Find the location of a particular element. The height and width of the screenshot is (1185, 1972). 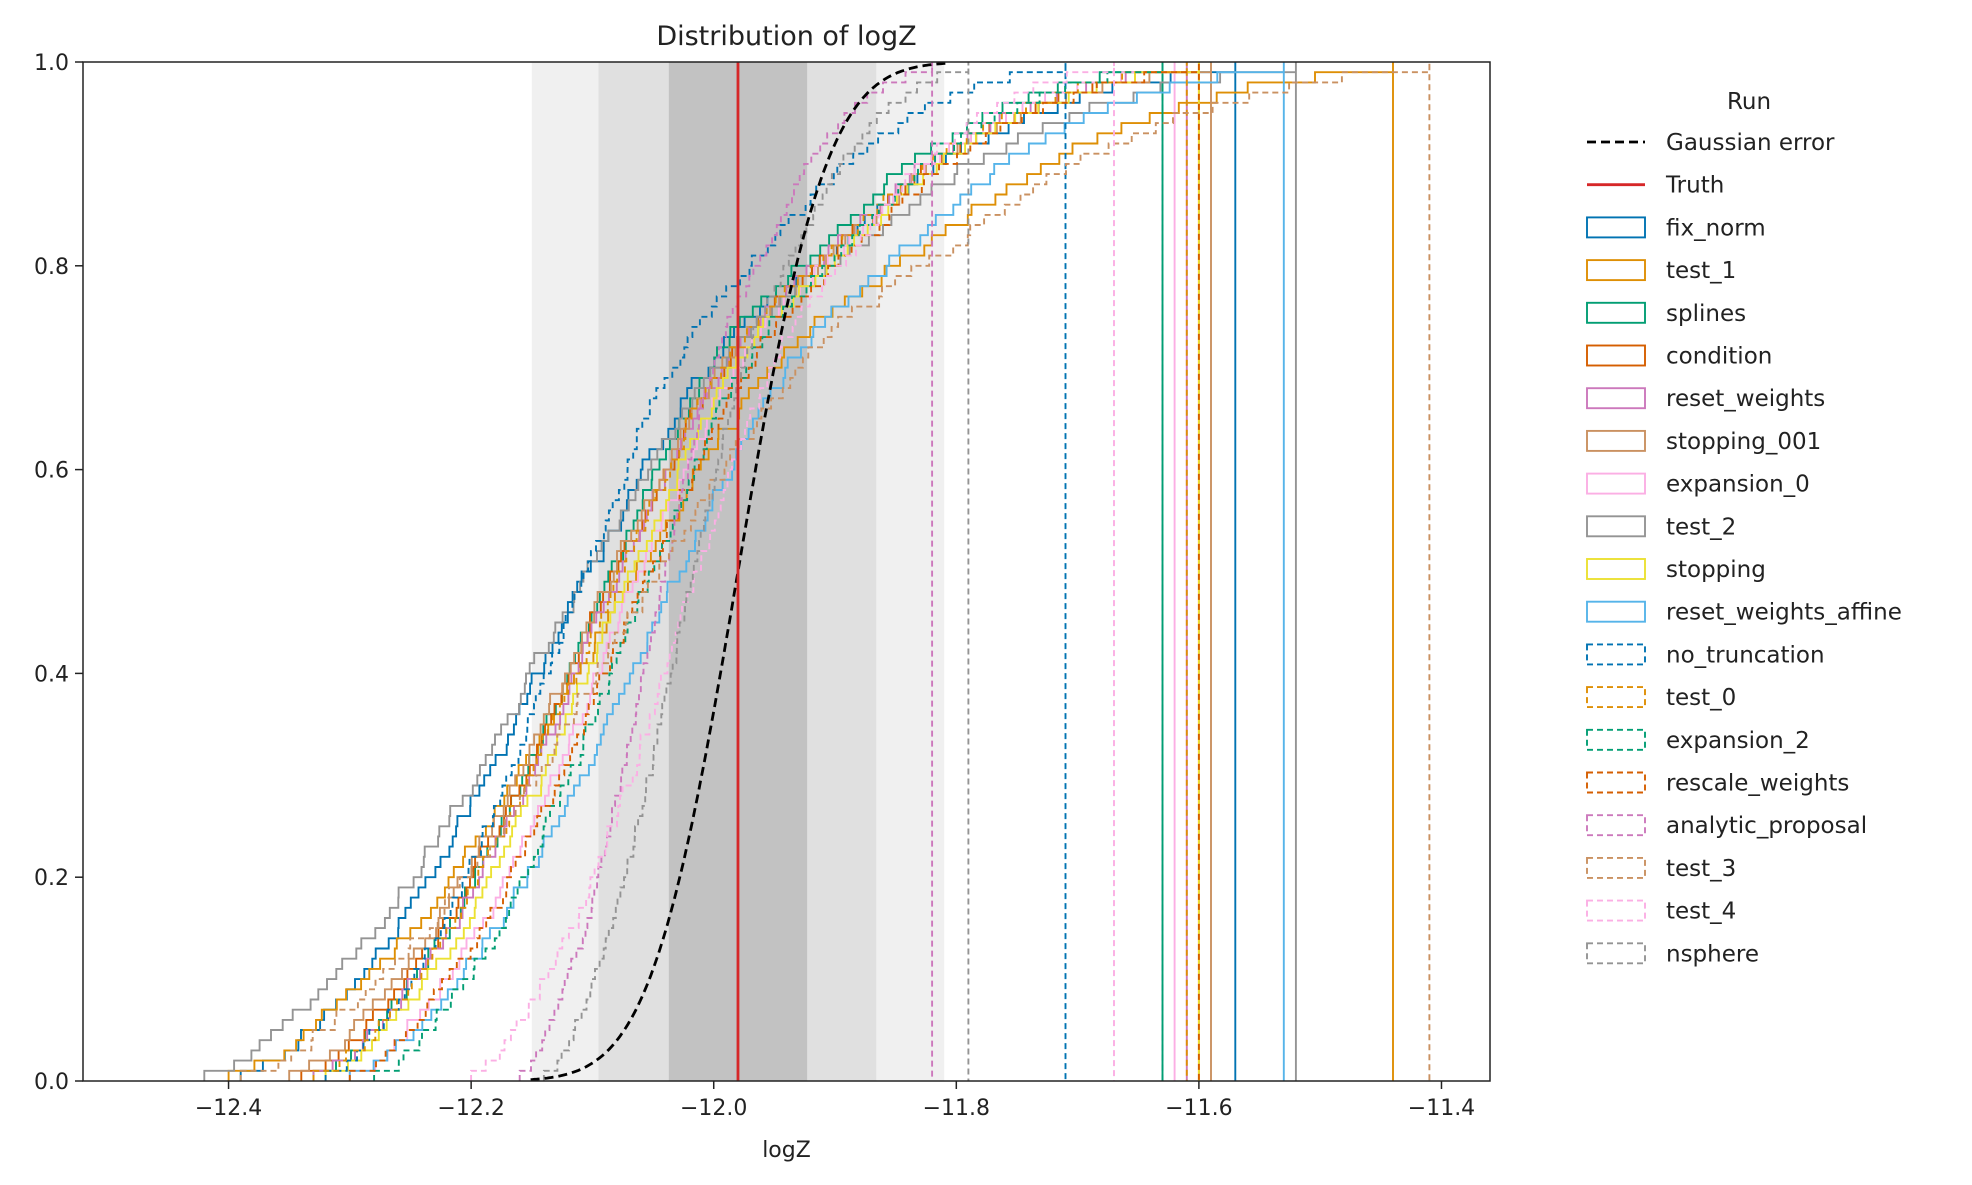

legend-label: stopping_001 is located at coordinates (1743, 442).